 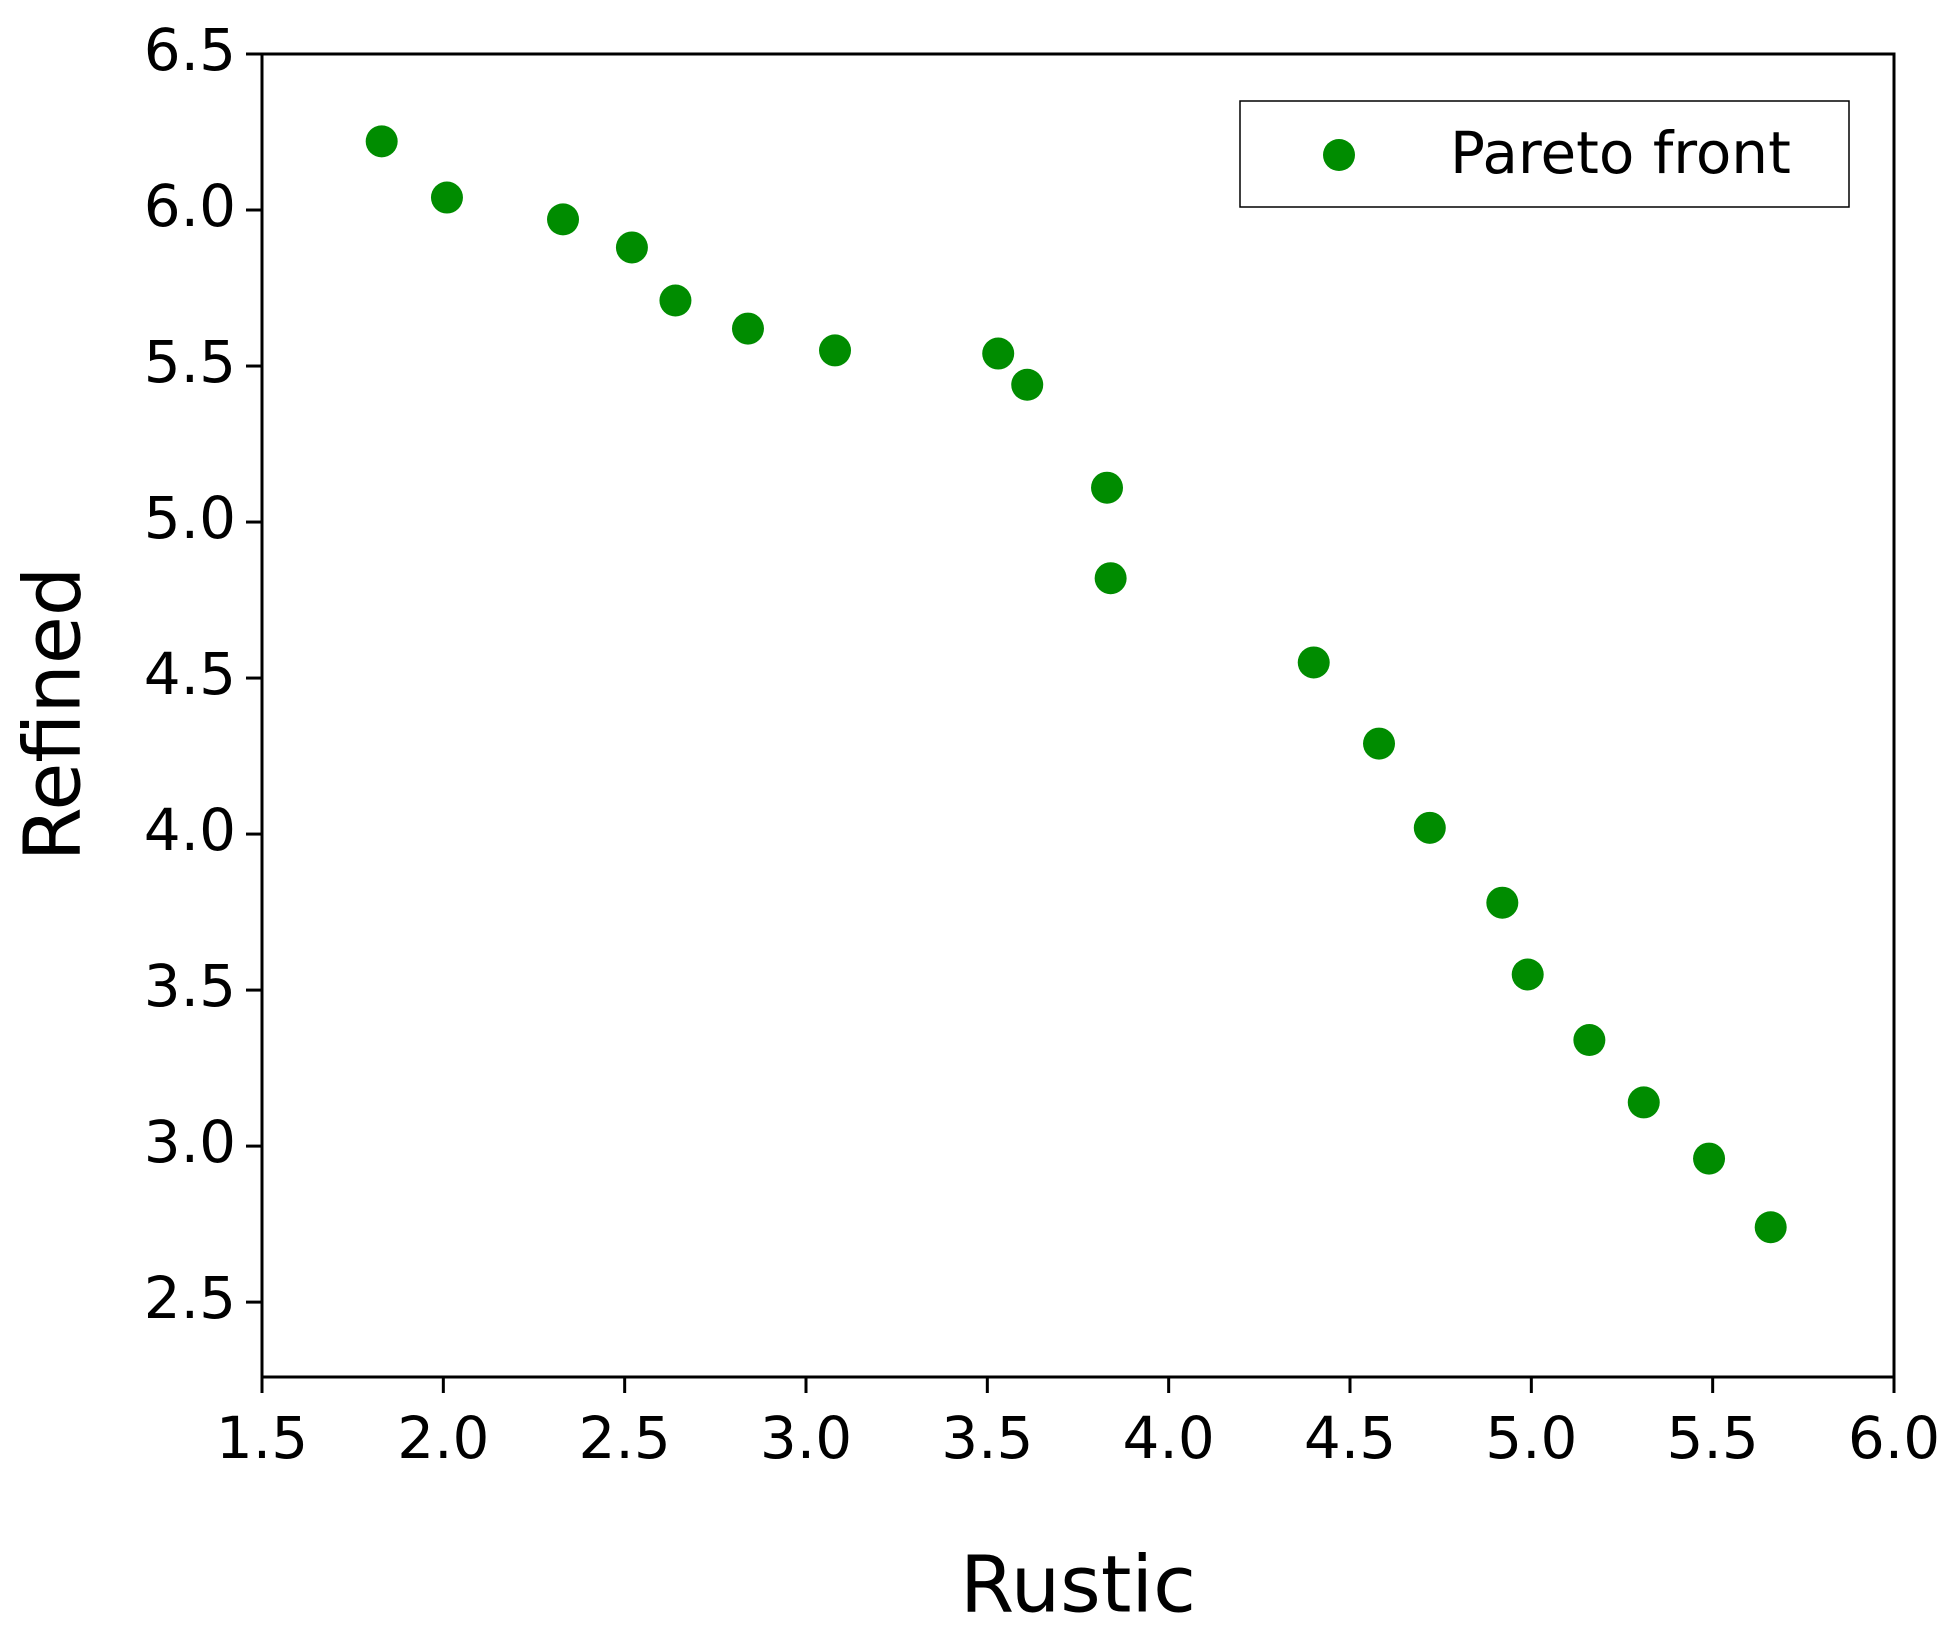 What do you see at coordinates (1531, 1438) in the screenshot?
I see `x-tick-label: 5.0` at bounding box center [1531, 1438].